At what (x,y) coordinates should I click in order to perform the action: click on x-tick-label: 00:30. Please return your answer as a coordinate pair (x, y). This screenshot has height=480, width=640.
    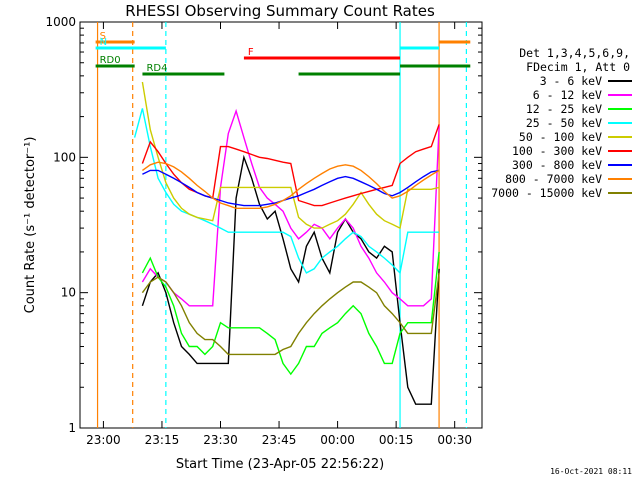
    Looking at the image, I should click on (454, 440).